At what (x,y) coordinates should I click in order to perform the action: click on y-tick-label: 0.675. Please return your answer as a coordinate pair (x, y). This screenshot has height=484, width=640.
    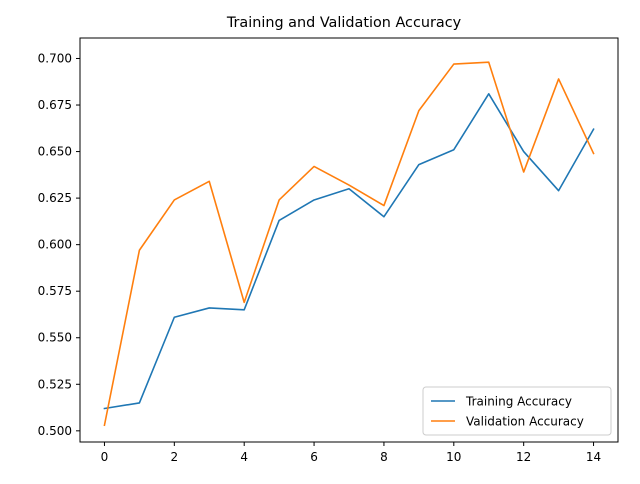
    Looking at the image, I should click on (55, 105).